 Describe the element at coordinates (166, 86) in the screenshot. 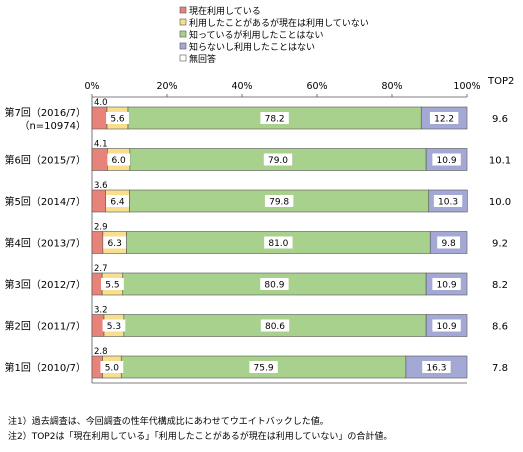

I see `x-tick-label: 20%` at that location.